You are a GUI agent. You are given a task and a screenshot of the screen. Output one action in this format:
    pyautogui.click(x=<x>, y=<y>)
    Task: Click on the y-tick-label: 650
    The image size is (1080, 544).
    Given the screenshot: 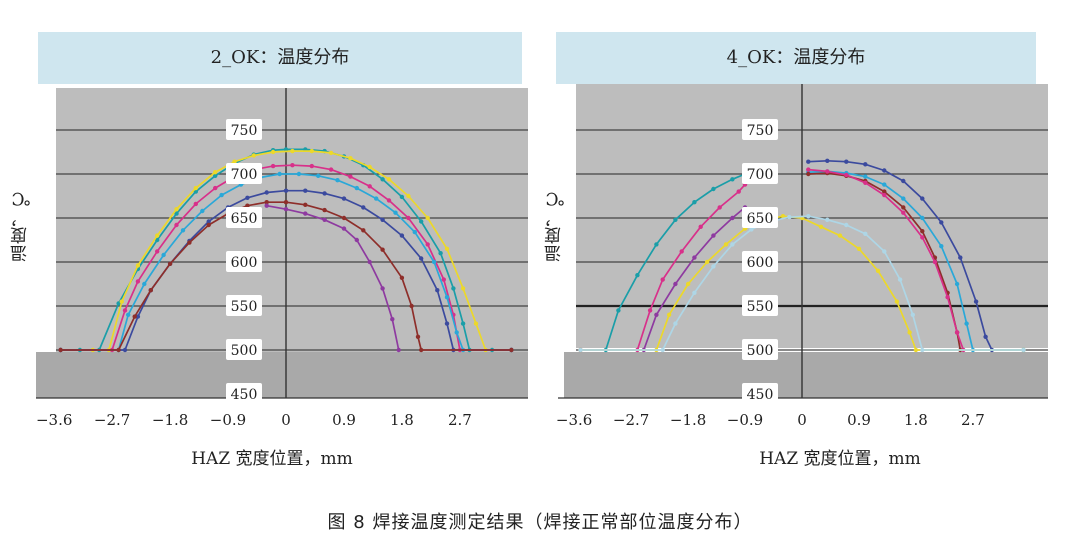 What is the action you would take?
    pyautogui.click(x=760, y=219)
    